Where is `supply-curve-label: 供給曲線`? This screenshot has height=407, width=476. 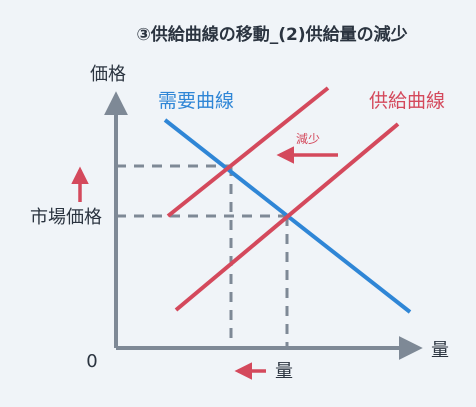 supply-curve-label: 供給曲線 is located at coordinates (407, 101).